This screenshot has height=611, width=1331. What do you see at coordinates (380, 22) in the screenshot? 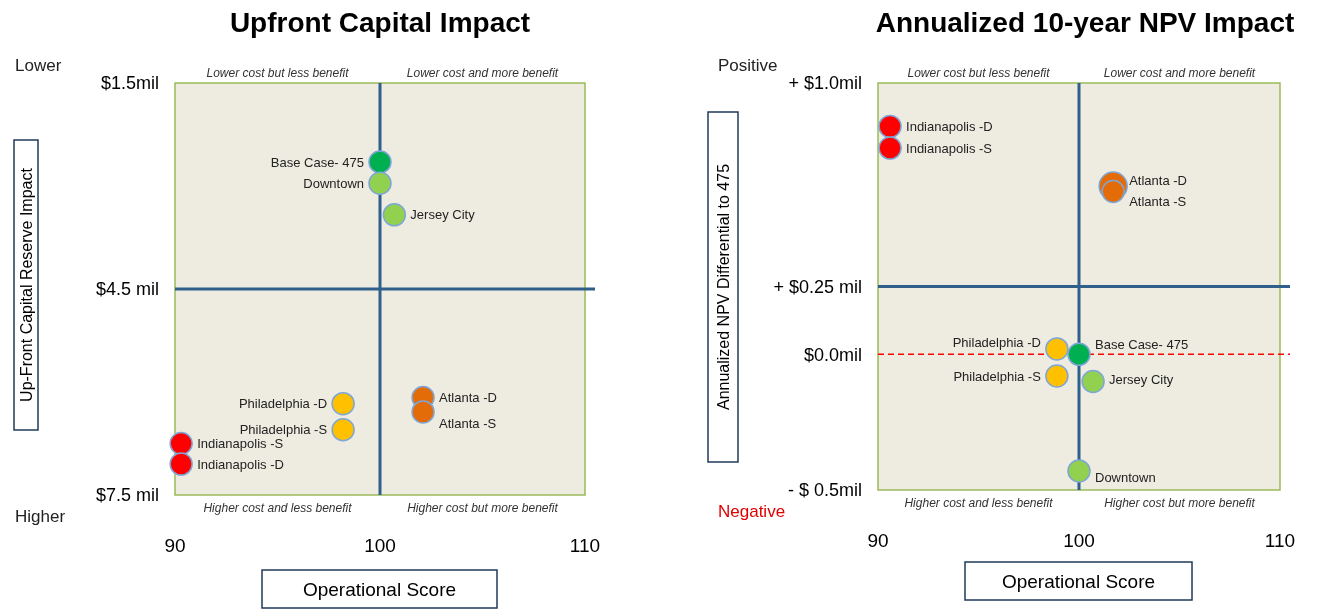
I see `chart-title: Upfront Capital Impact` at bounding box center [380, 22].